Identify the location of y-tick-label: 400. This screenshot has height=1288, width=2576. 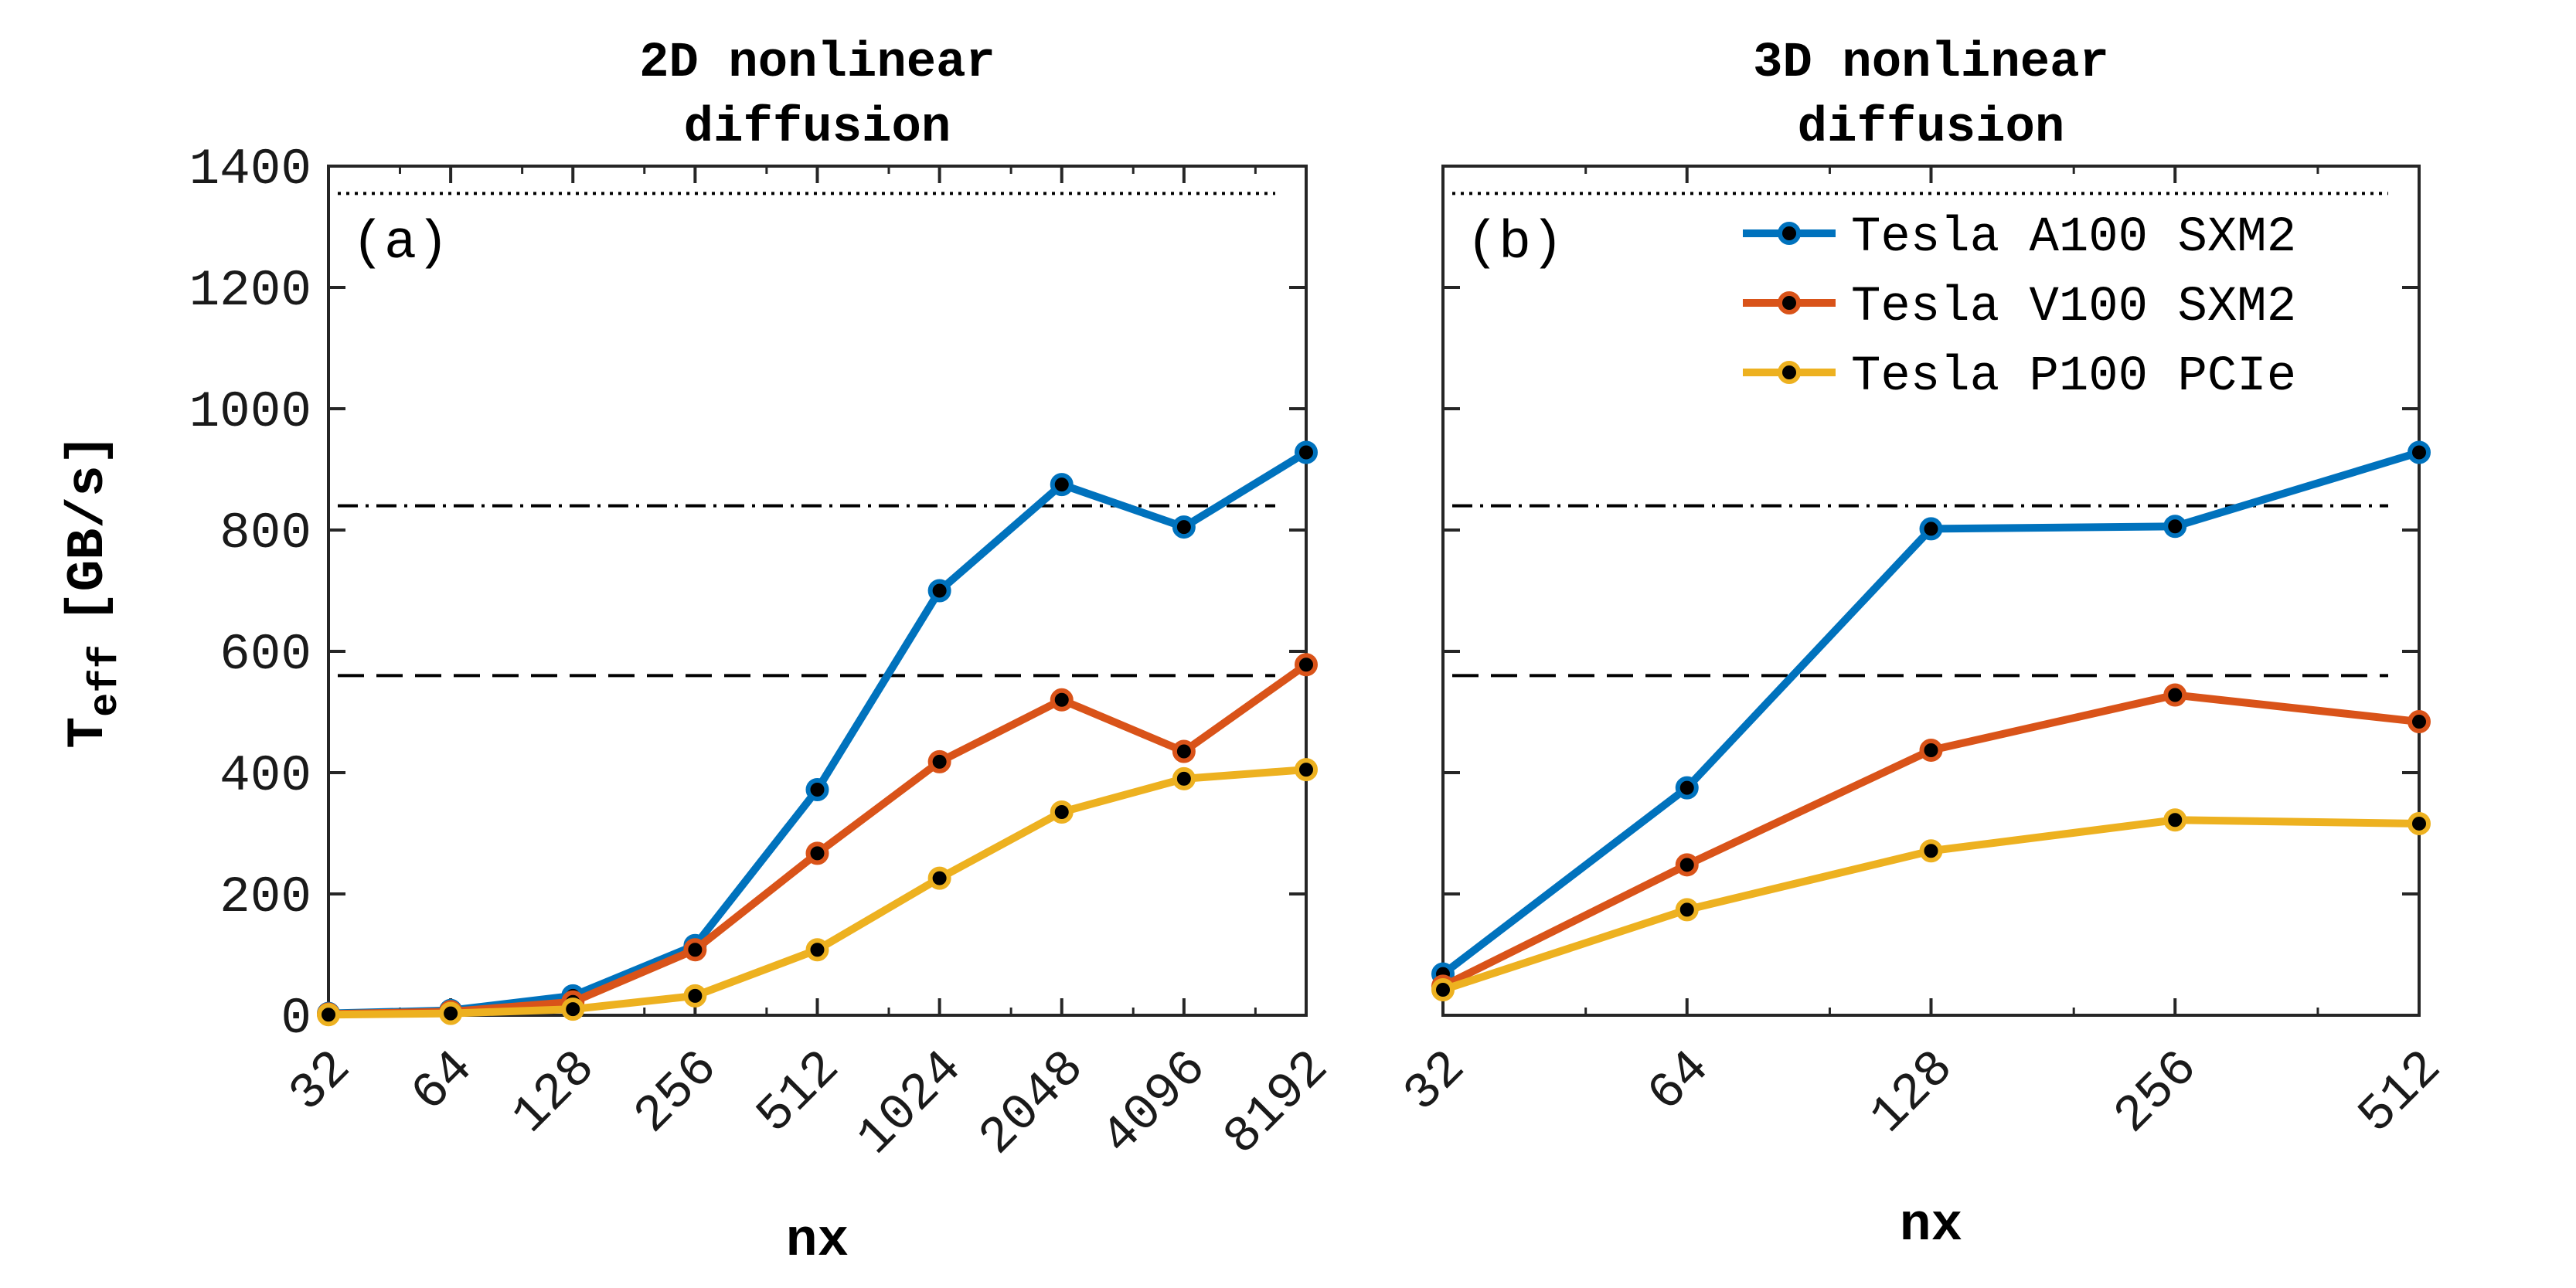
(265, 776).